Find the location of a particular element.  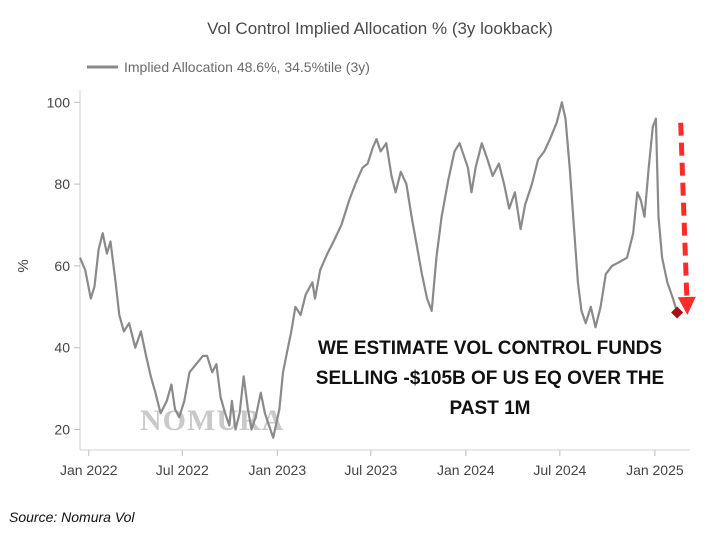

x-tick-label: Jan 2023 is located at coordinates (278, 470).